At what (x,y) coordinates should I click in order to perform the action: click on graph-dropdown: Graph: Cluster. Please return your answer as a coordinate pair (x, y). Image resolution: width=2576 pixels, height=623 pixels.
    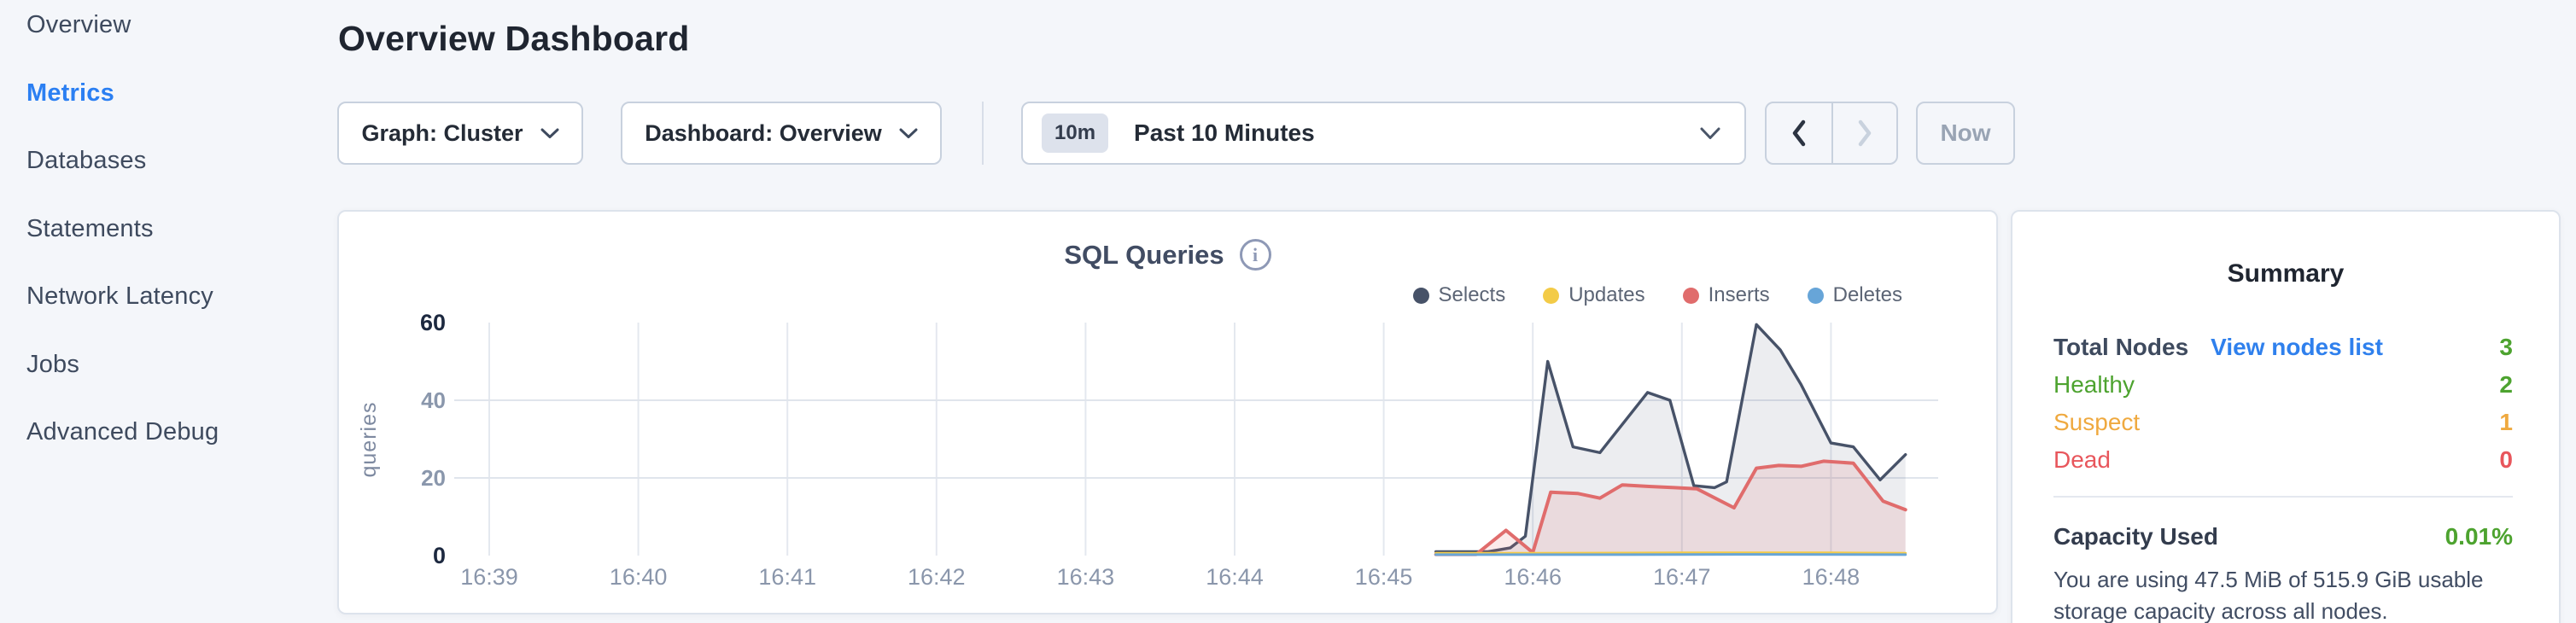
    Looking at the image, I should click on (460, 133).